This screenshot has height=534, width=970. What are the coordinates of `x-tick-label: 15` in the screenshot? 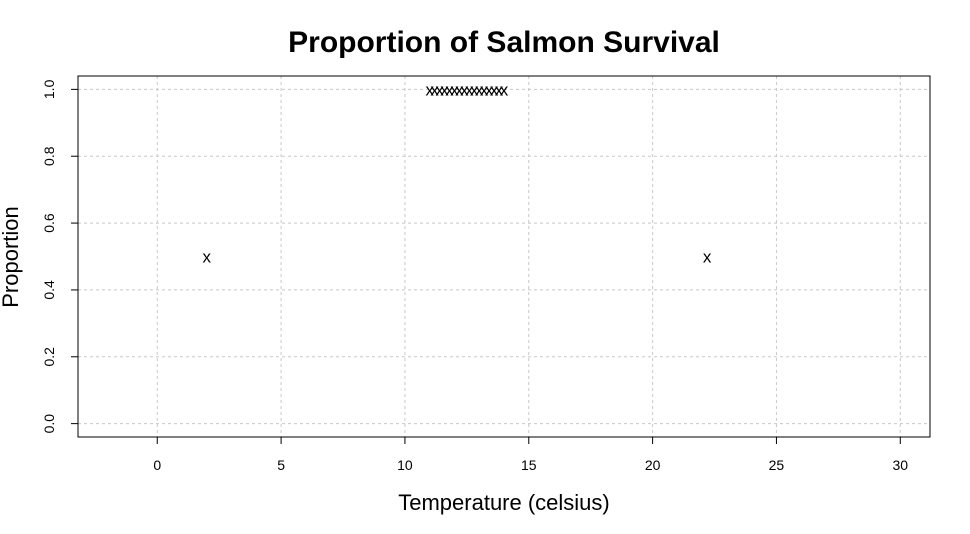 It's located at (529, 465).